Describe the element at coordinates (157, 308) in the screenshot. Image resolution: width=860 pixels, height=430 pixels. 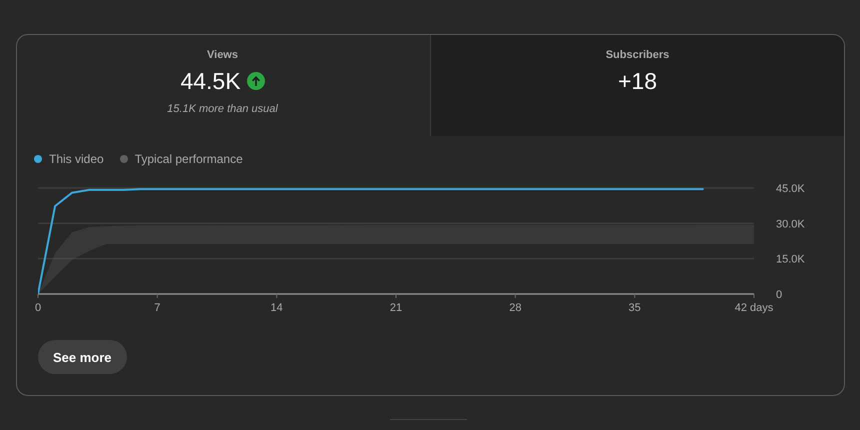
I see `x-tick-label: 7` at that location.